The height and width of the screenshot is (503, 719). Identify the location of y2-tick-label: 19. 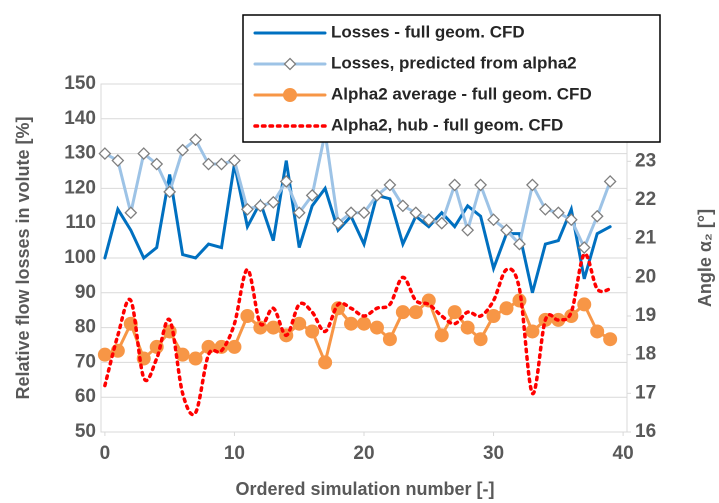
(645, 315).